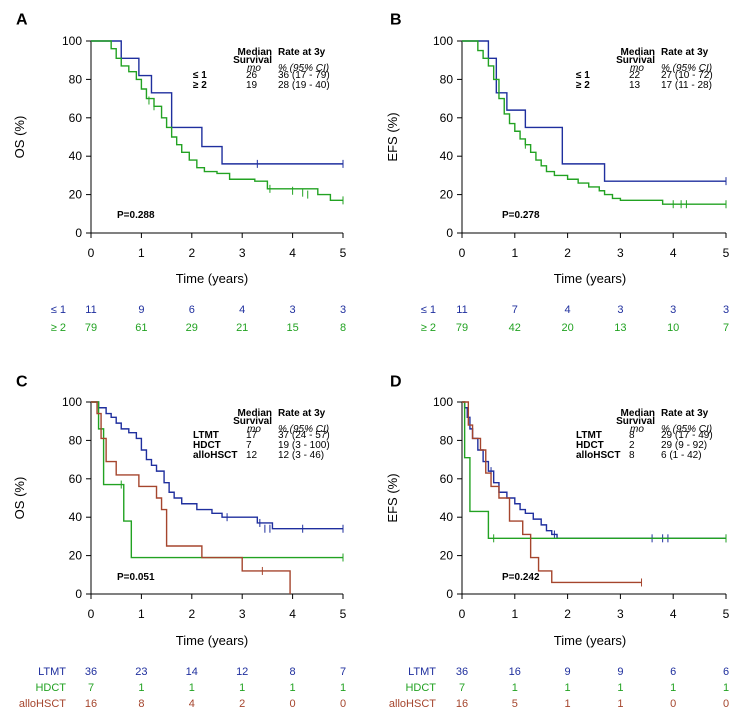 This screenshot has height=719, width=743. I want to click on panel-c-risk-value: 16, so click(91, 704).